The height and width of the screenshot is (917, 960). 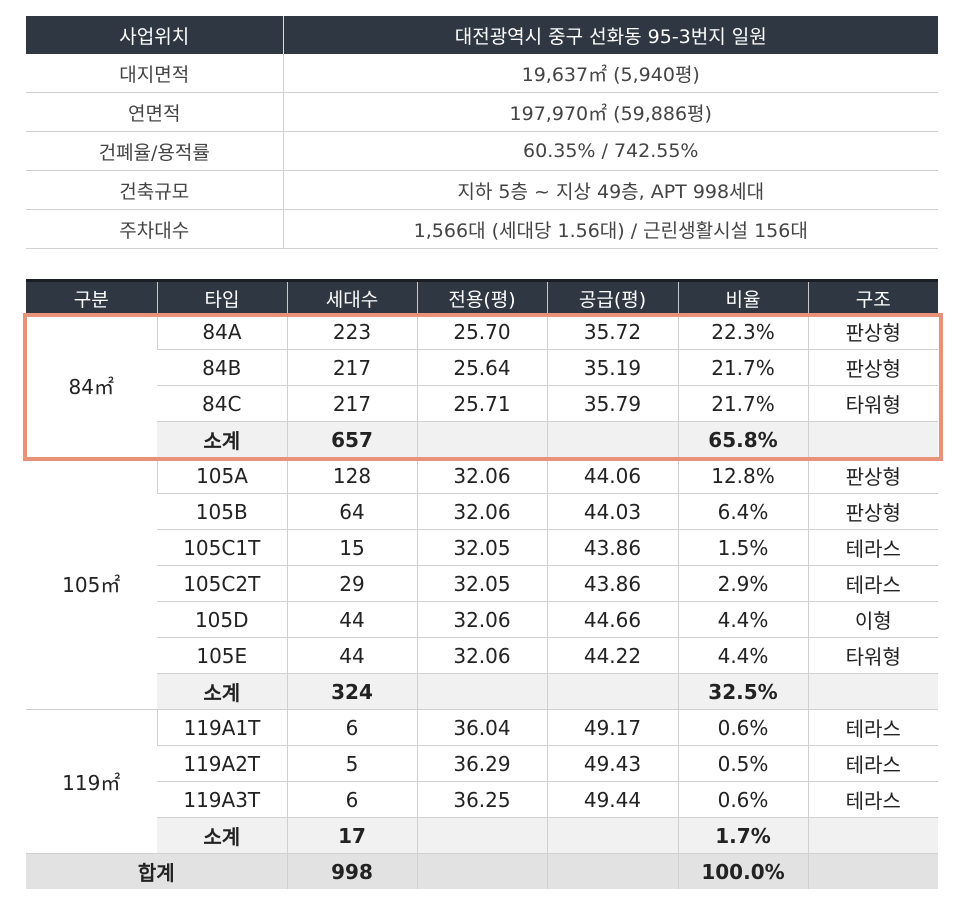 I want to click on supply-cell: 44.03, so click(x=612, y=511).